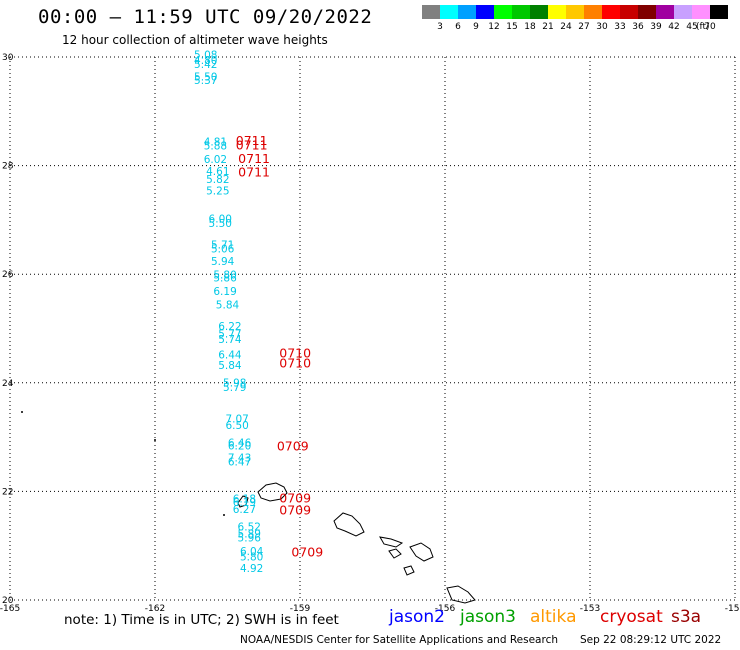  I want to click on wave-height-label: 6.46, so click(240, 443).